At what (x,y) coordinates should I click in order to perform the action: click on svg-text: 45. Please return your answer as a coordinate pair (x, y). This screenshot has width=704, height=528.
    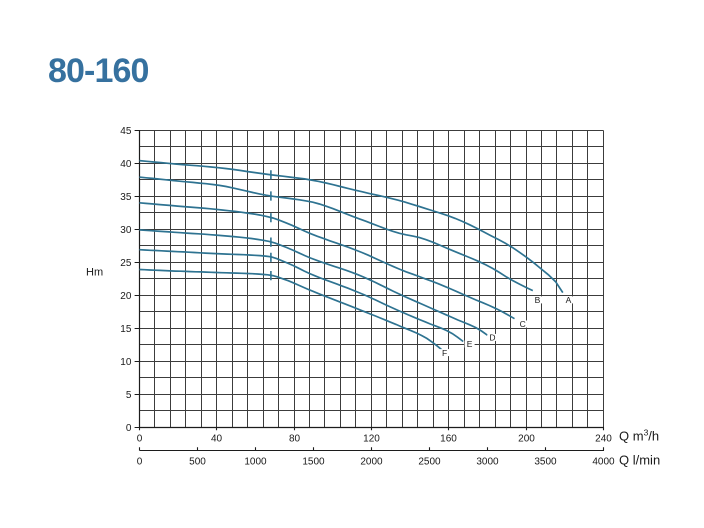
    Looking at the image, I should click on (126, 131).